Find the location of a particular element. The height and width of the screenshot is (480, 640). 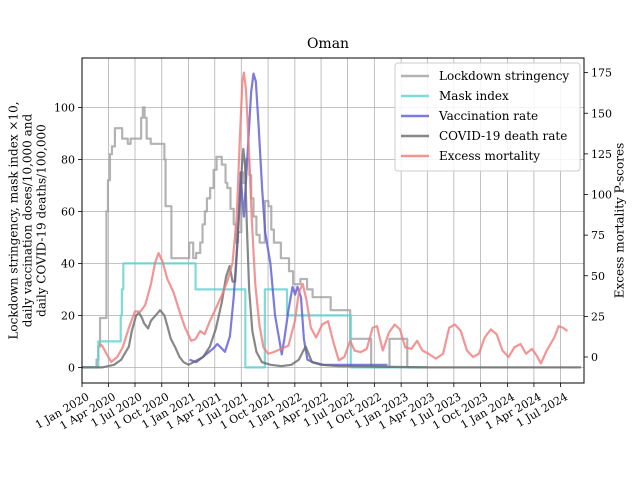

y-axis-left-label-line: Lockdown stringency, mask index ×10, is located at coordinates (14, 220).